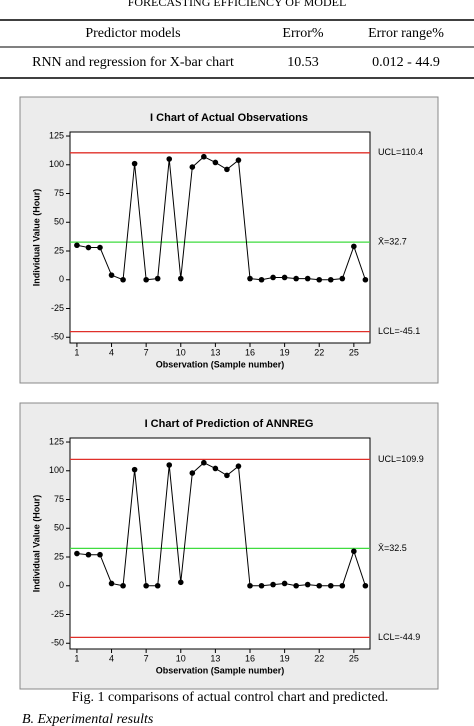  What do you see at coordinates (392, 242) in the screenshot?
I see `control-line-label: X̄=32.7` at bounding box center [392, 242].